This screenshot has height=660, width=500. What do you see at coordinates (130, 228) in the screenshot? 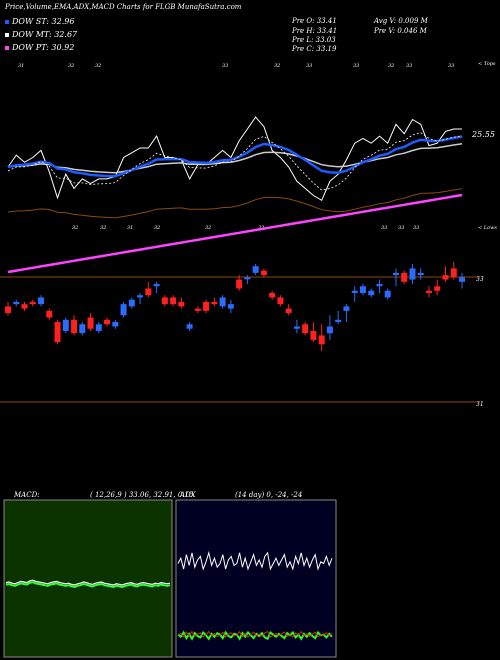
I see `low-tick: 31` at bounding box center [130, 228].